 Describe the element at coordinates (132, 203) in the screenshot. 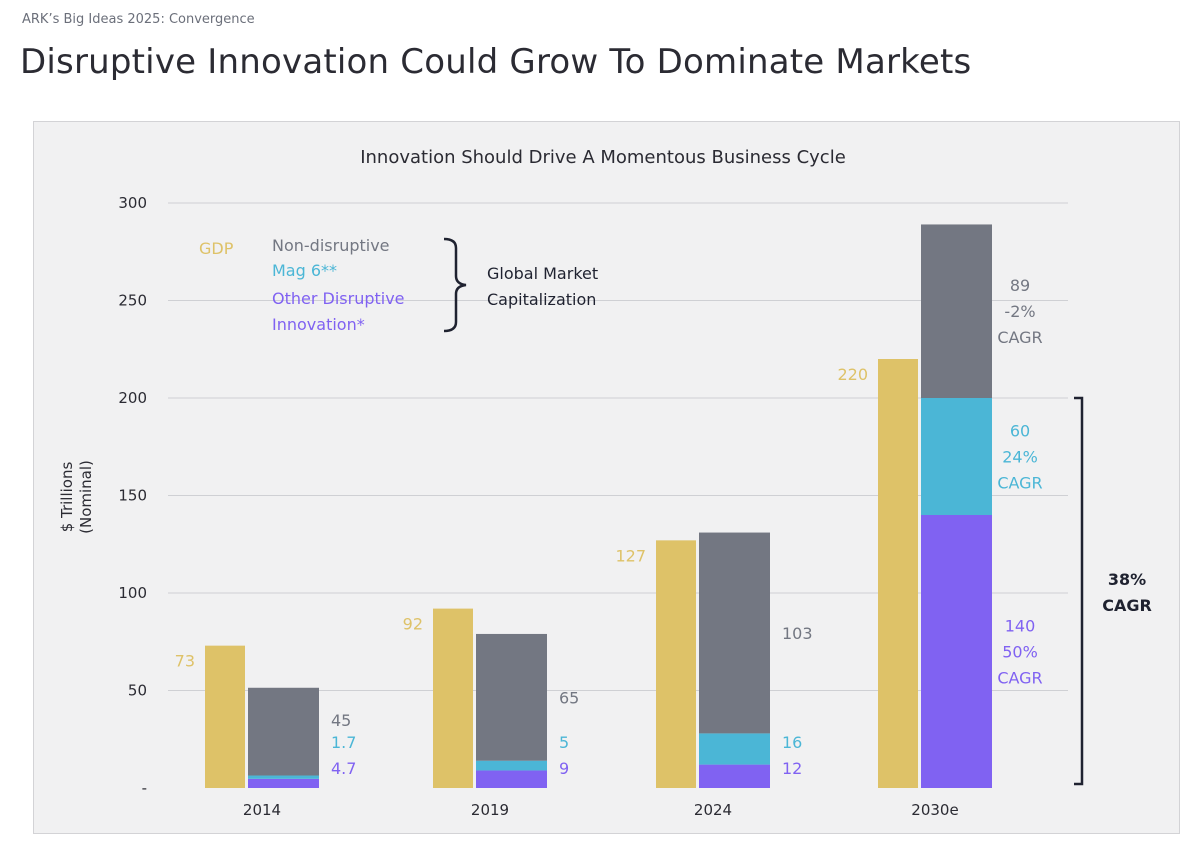

I see `y-tick-300: 300` at that location.